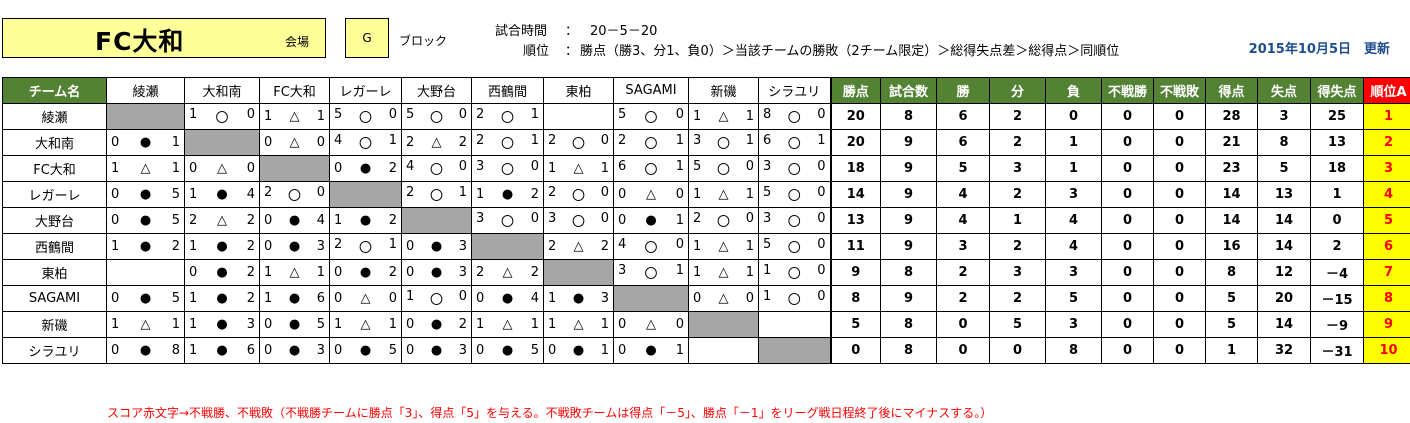 The image size is (1410, 423). I want to click on rank-cell: 2, so click(1386, 142).